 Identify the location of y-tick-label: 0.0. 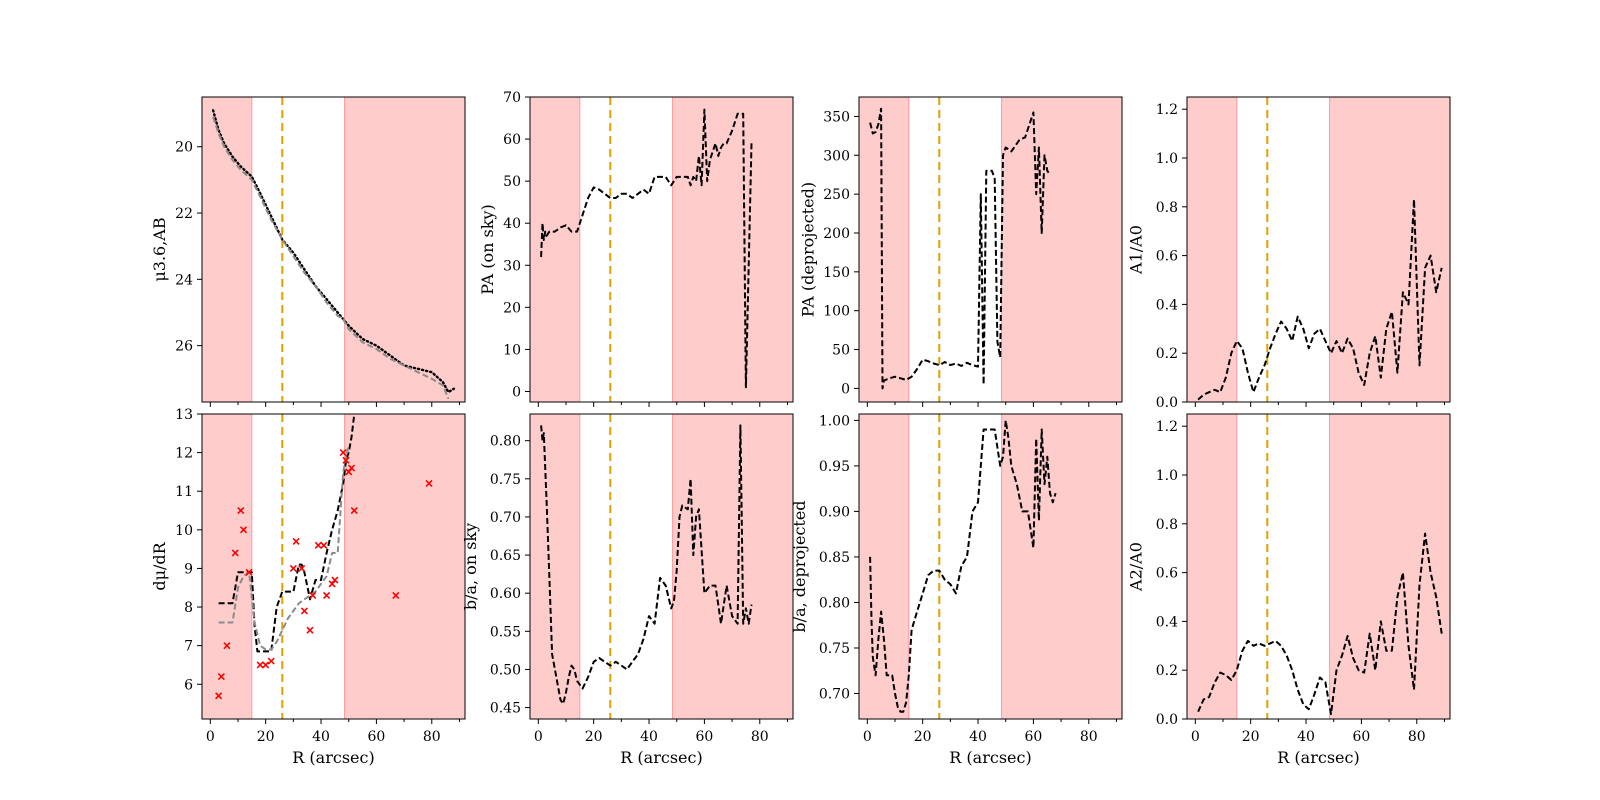
(1167, 403).